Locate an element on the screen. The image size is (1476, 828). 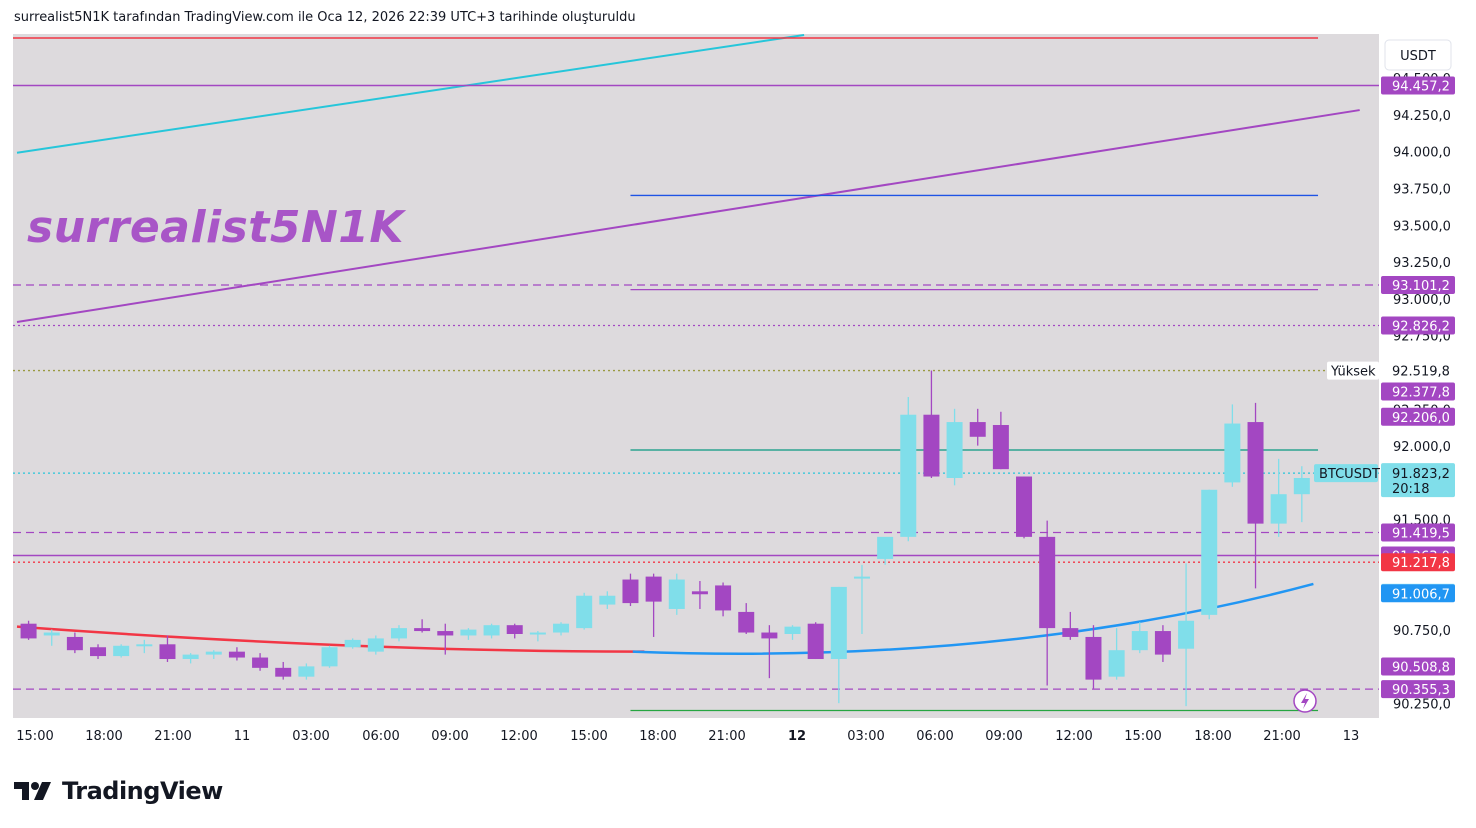
price-badge-label: 92.206,0 is located at coordinates (1421, 418).